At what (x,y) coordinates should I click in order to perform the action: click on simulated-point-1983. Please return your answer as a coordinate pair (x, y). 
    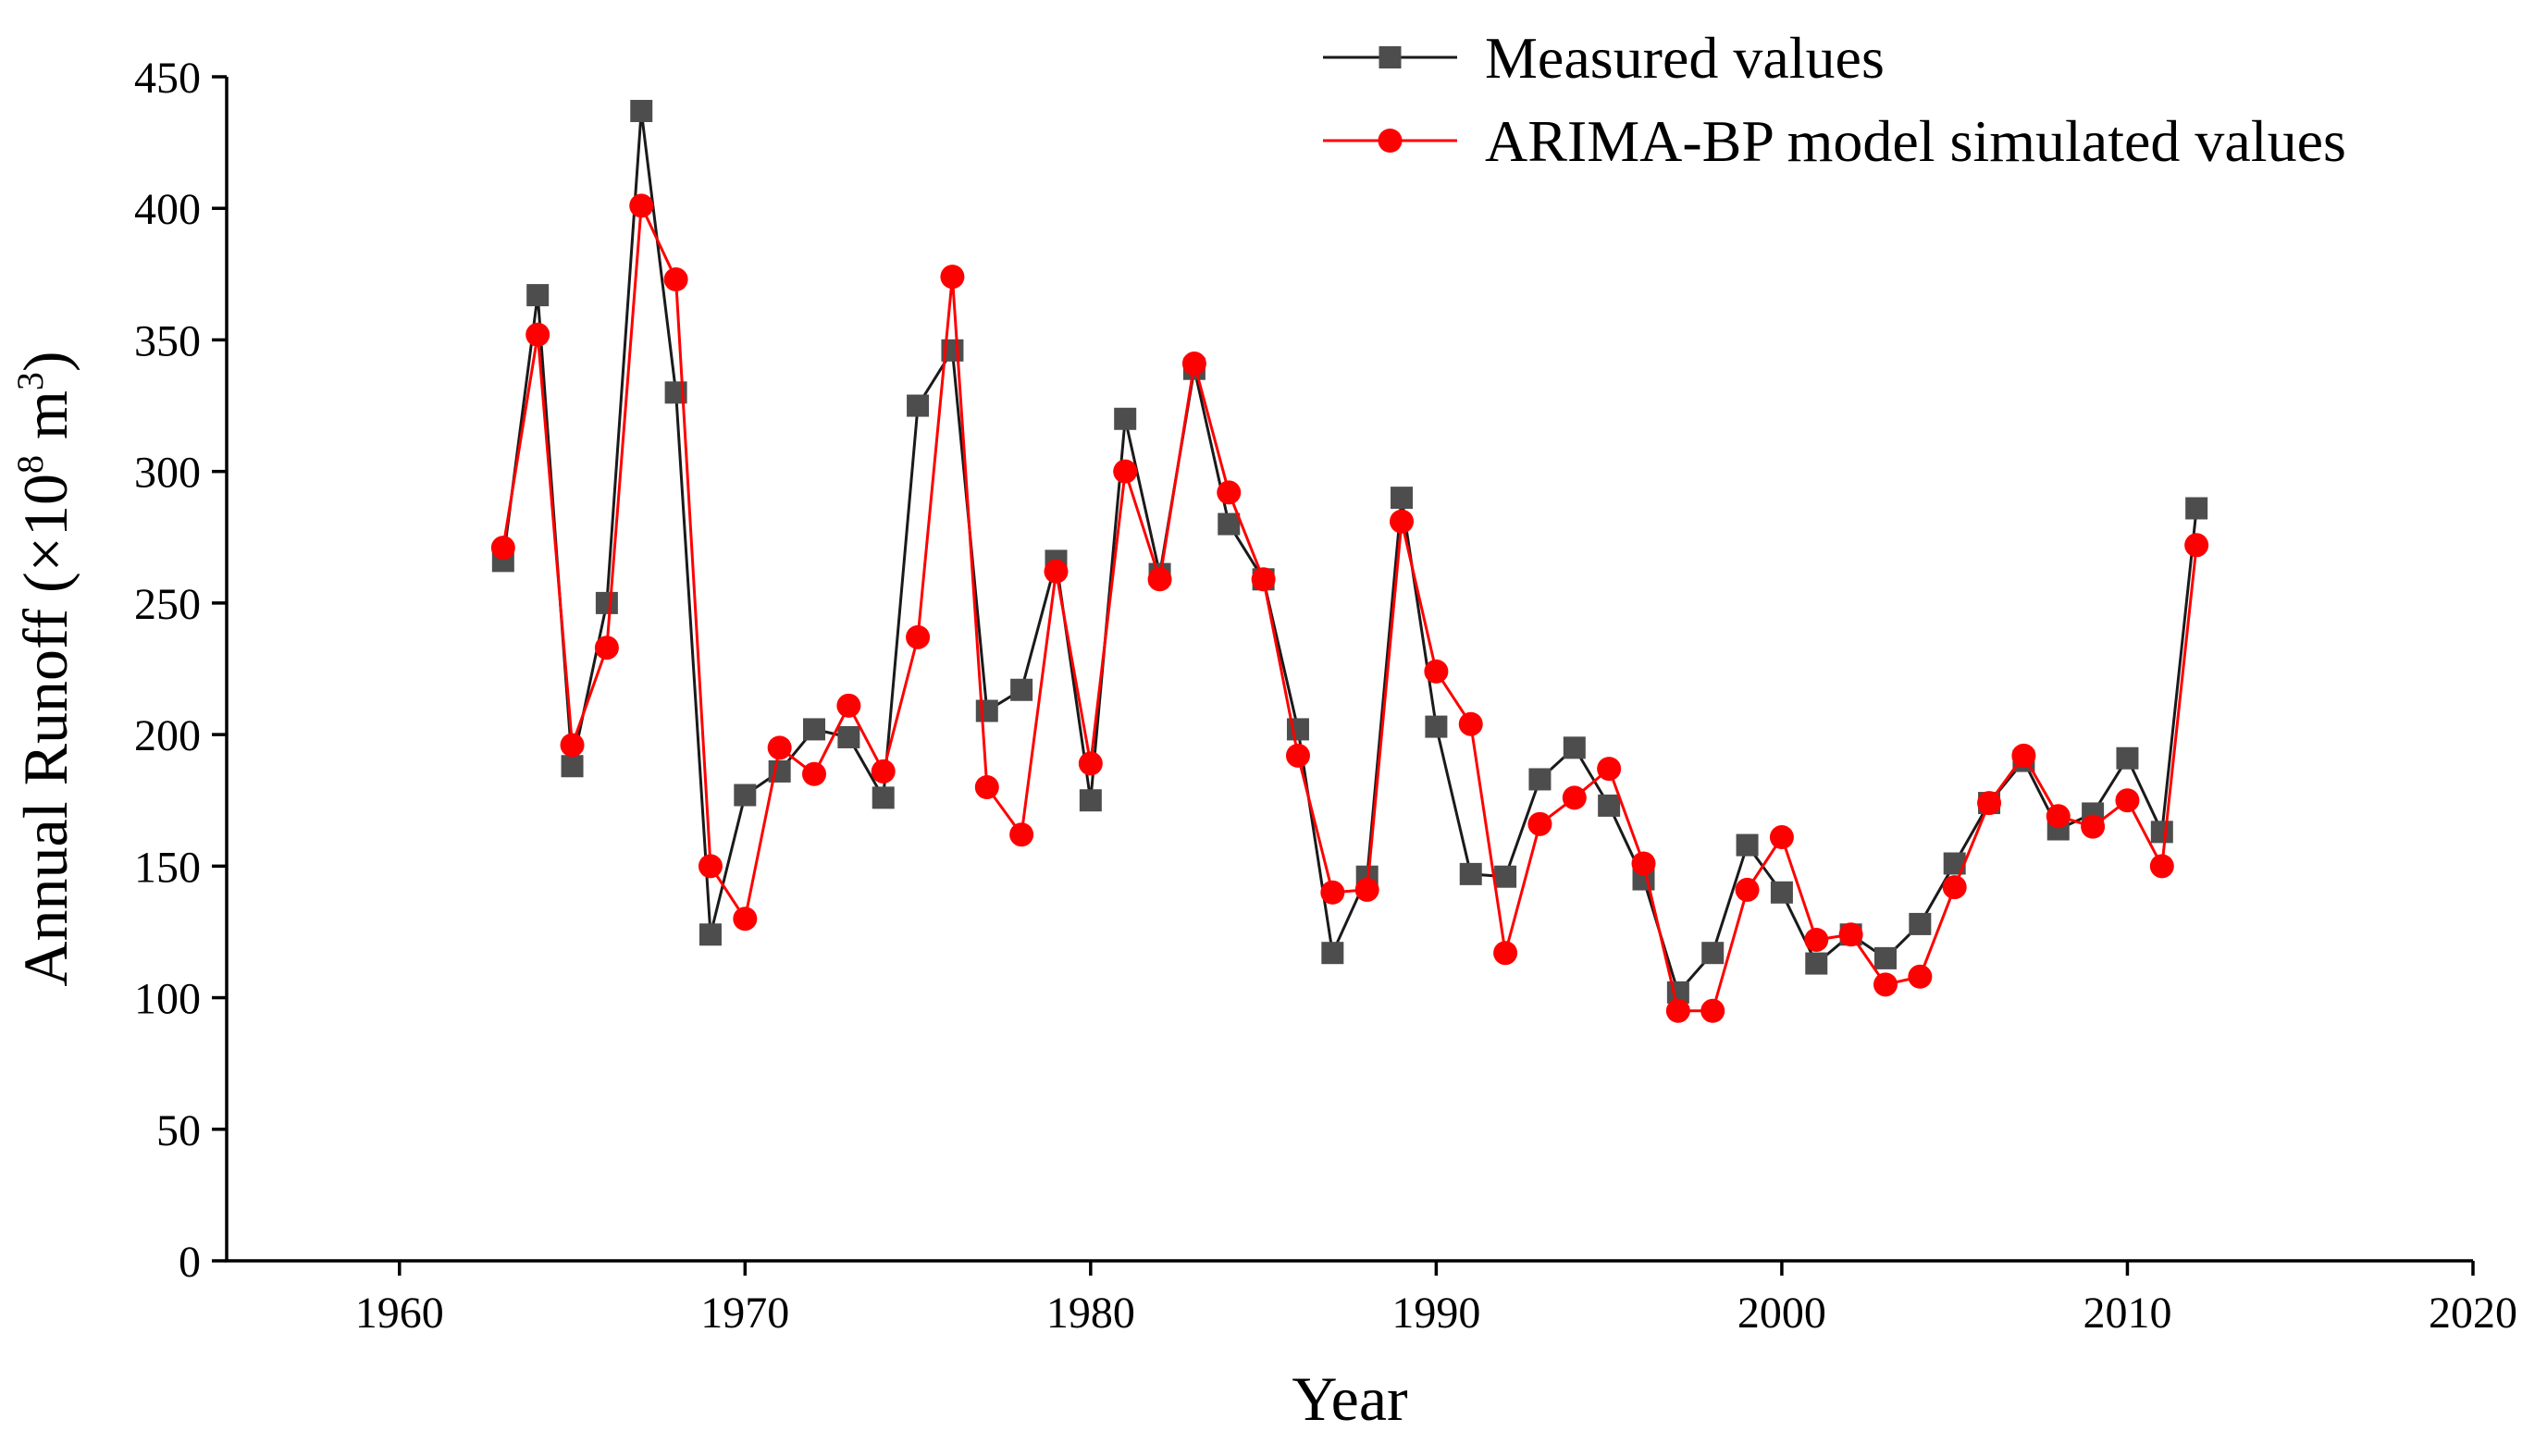
    Looking at the image, I should click on (1193, 364).